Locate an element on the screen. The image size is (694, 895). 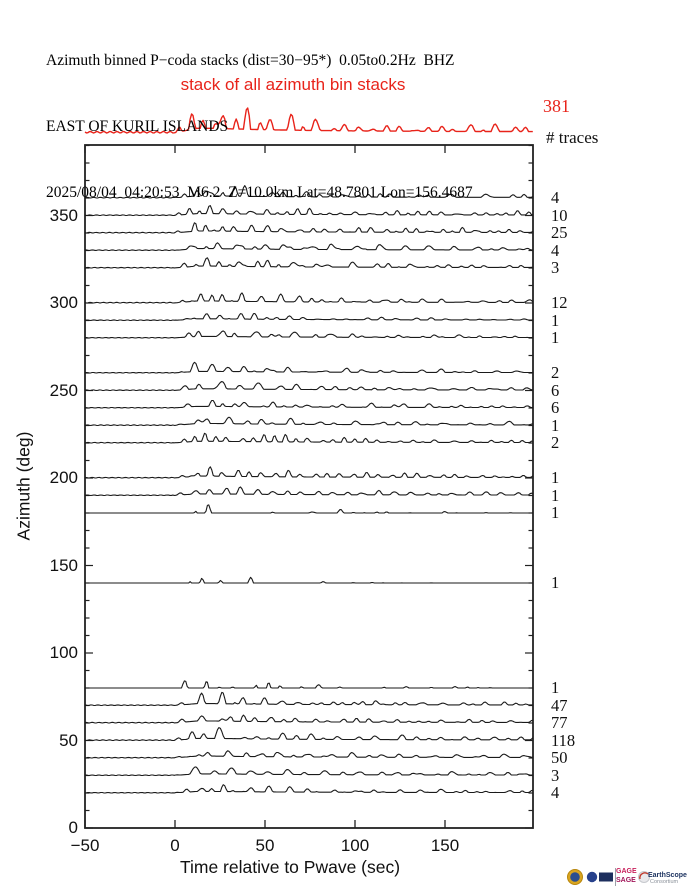
y-tick-label: 350 is located at coordinates (63, 215).